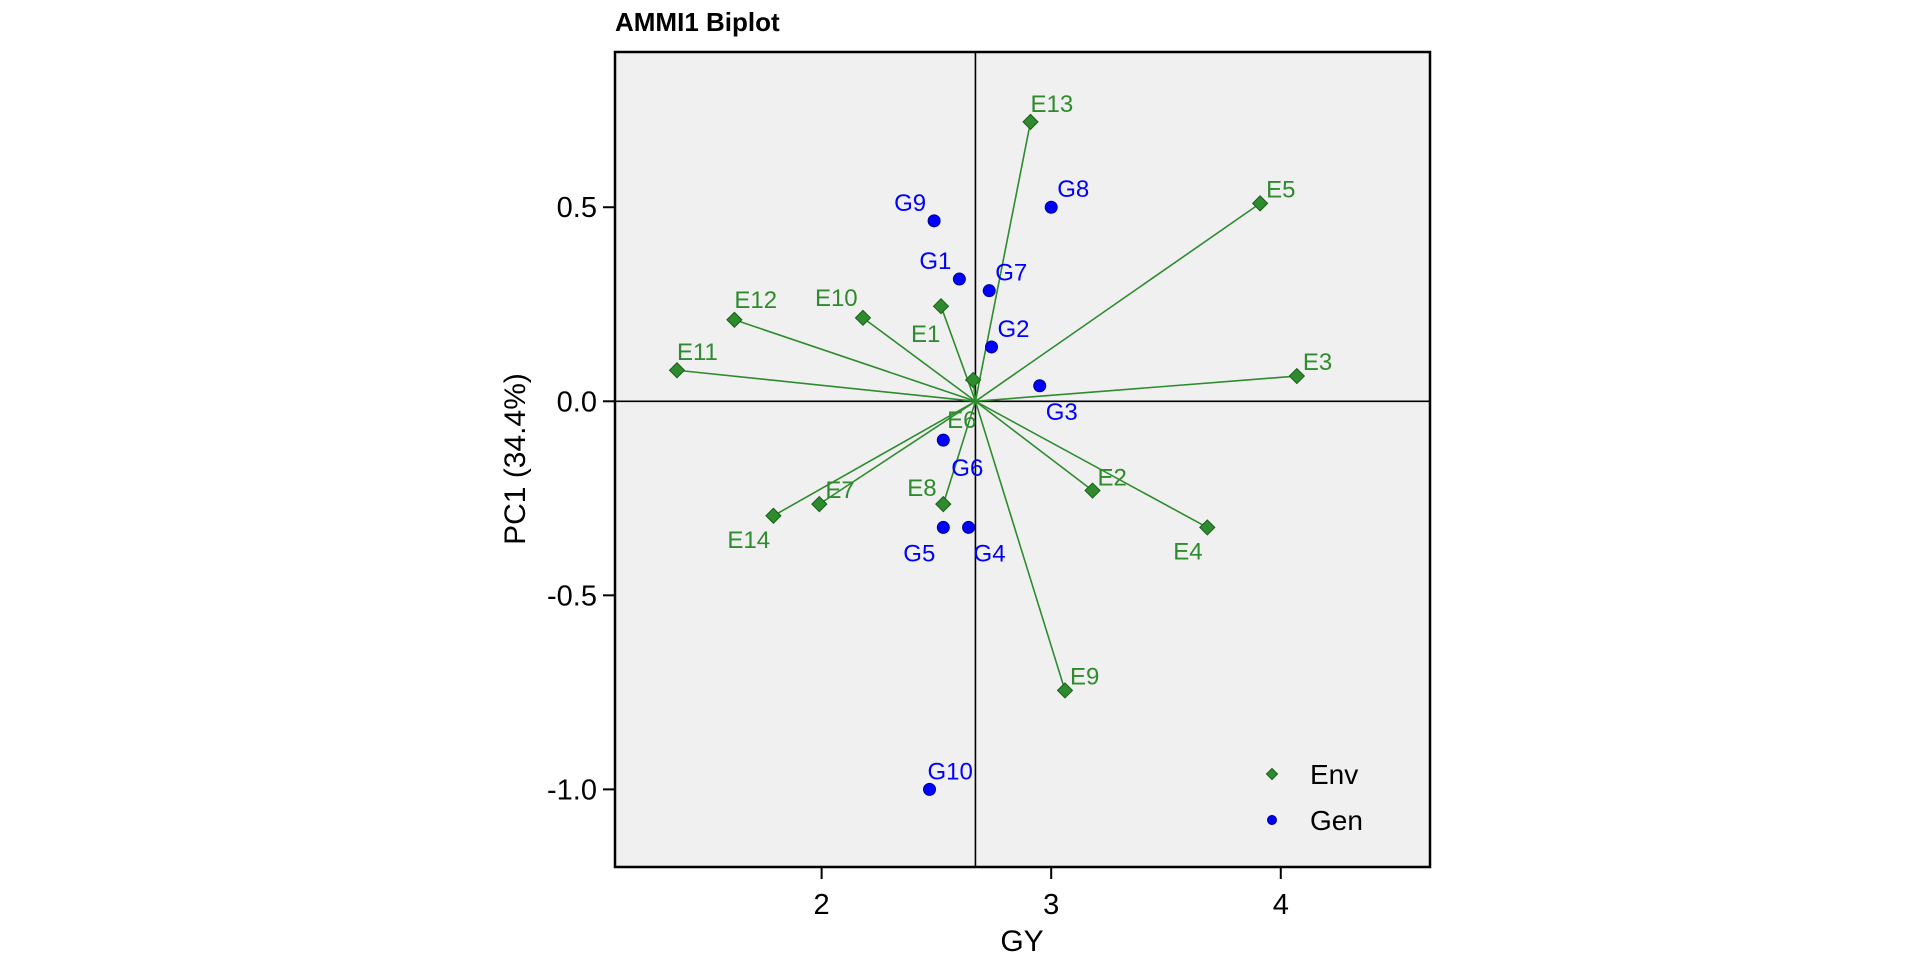 The width and height of the screenshot is (1920, 965). Describe the element at coordinates (1272, 820) in the screenshot. I see `legend-gen-marker` at that location.